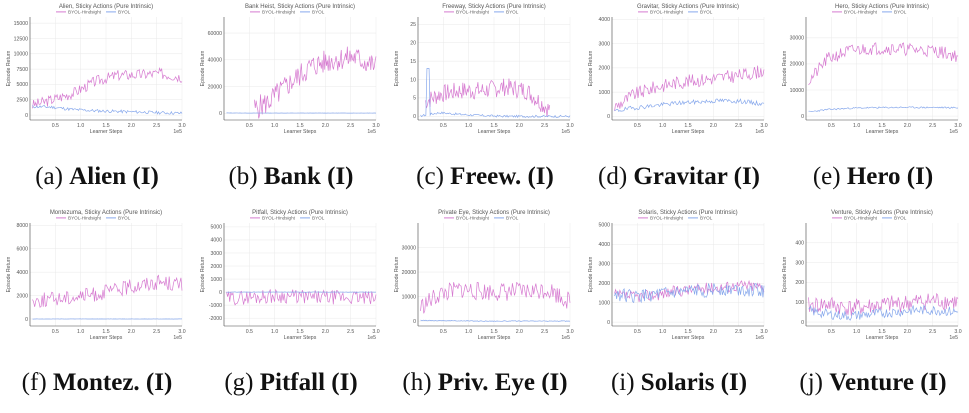  Describe the element at coordinates (433, 176) in the screenshot. I see `caption-letter: (c)` at that location.